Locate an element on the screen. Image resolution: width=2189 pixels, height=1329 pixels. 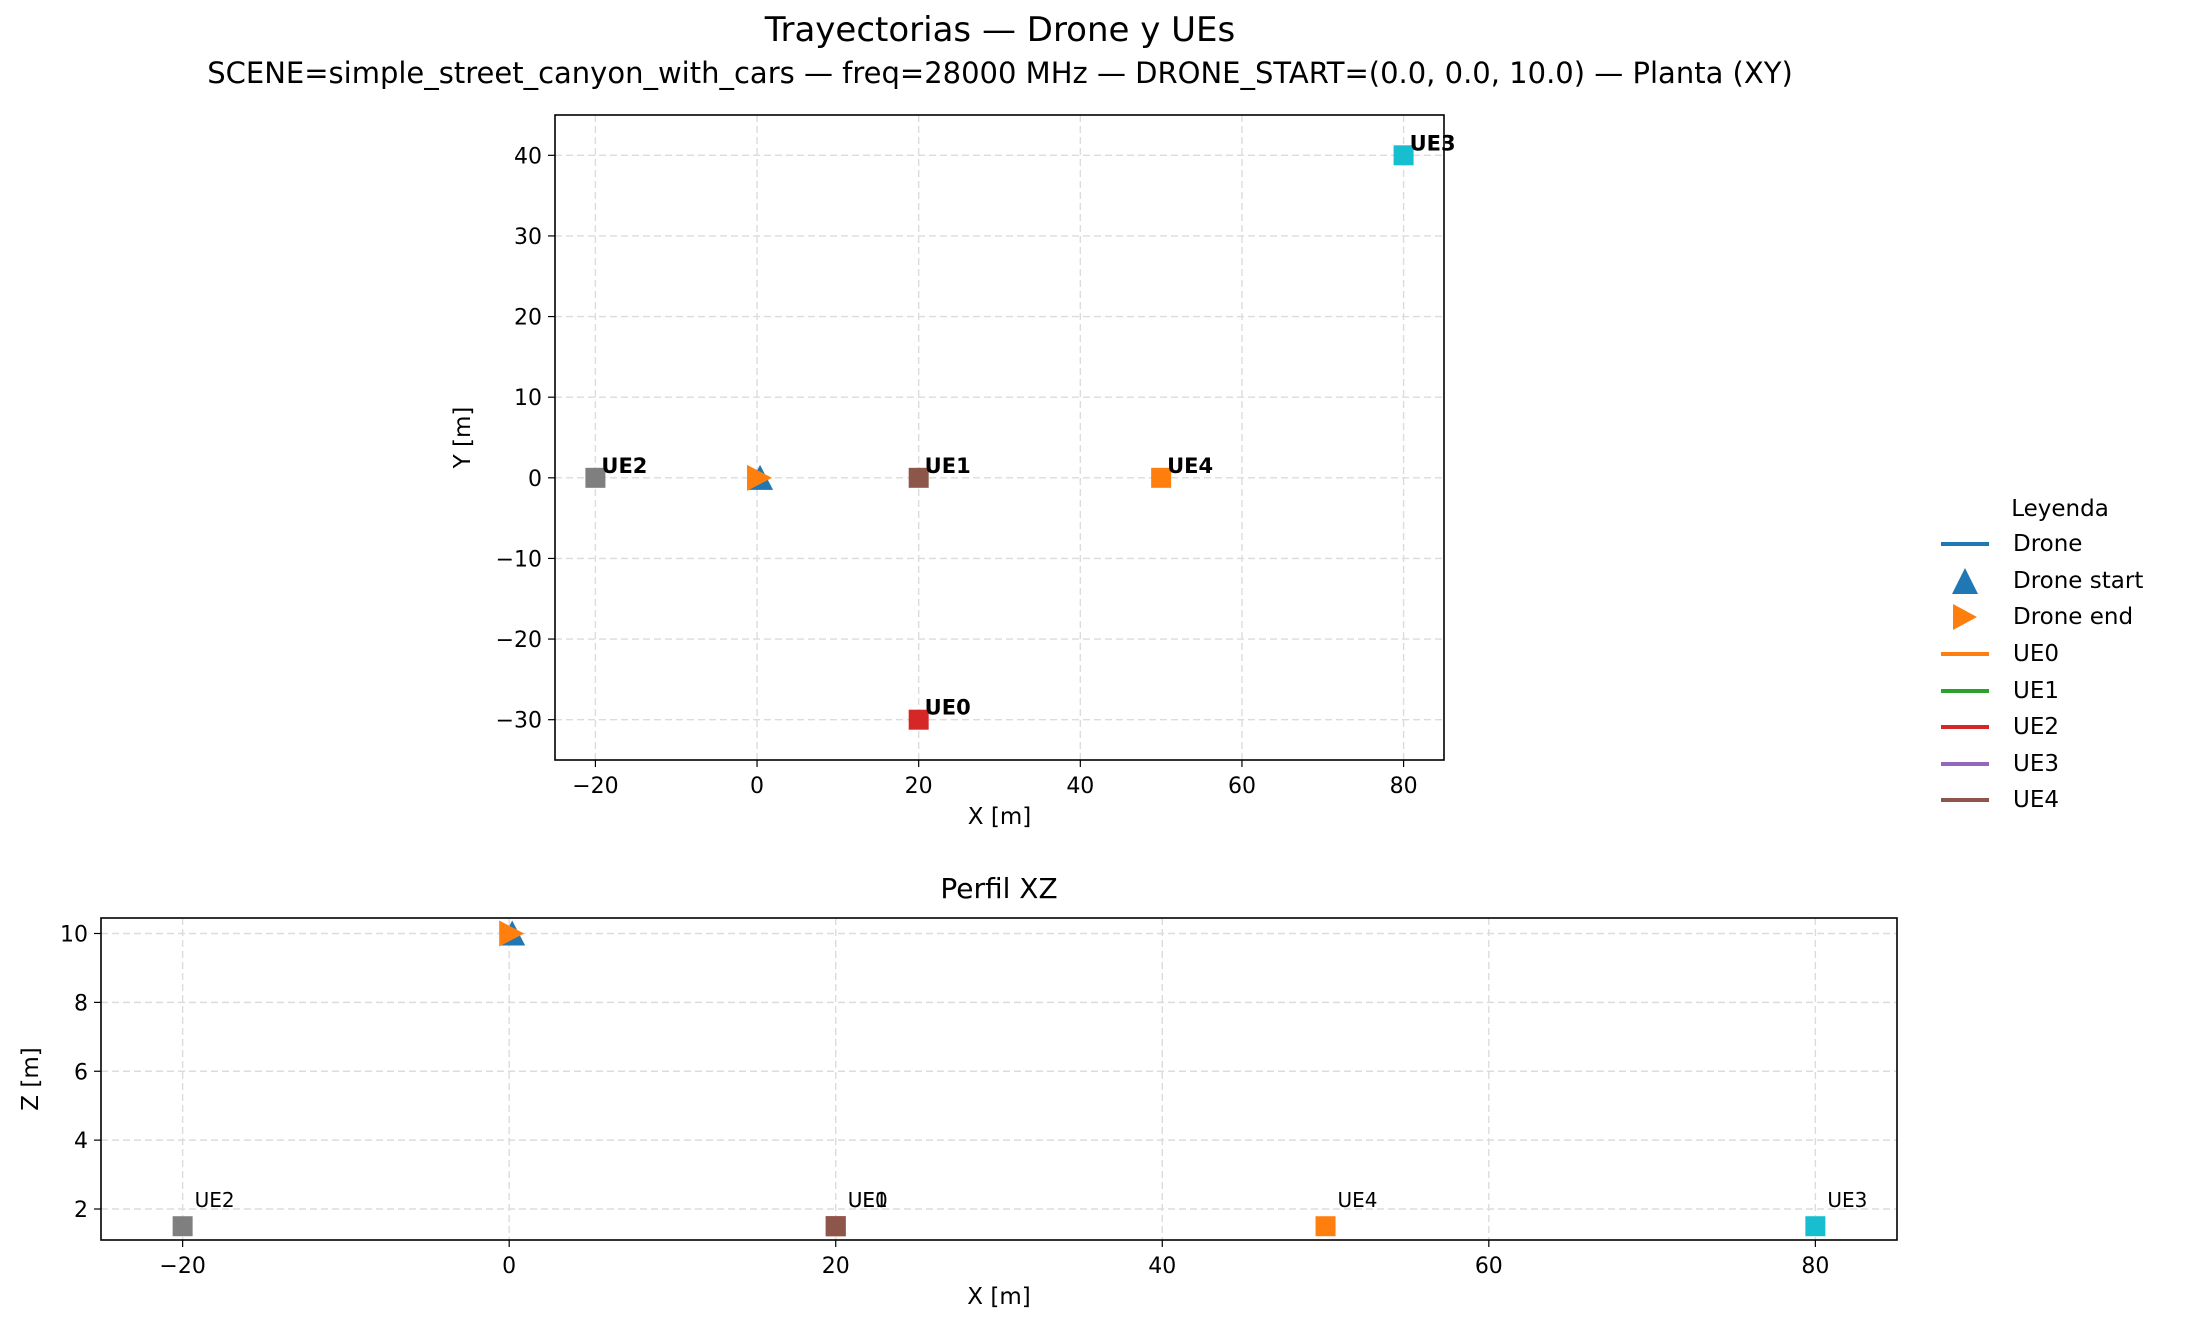
legend-label: UE0 is located at coordinates (2036, 654).